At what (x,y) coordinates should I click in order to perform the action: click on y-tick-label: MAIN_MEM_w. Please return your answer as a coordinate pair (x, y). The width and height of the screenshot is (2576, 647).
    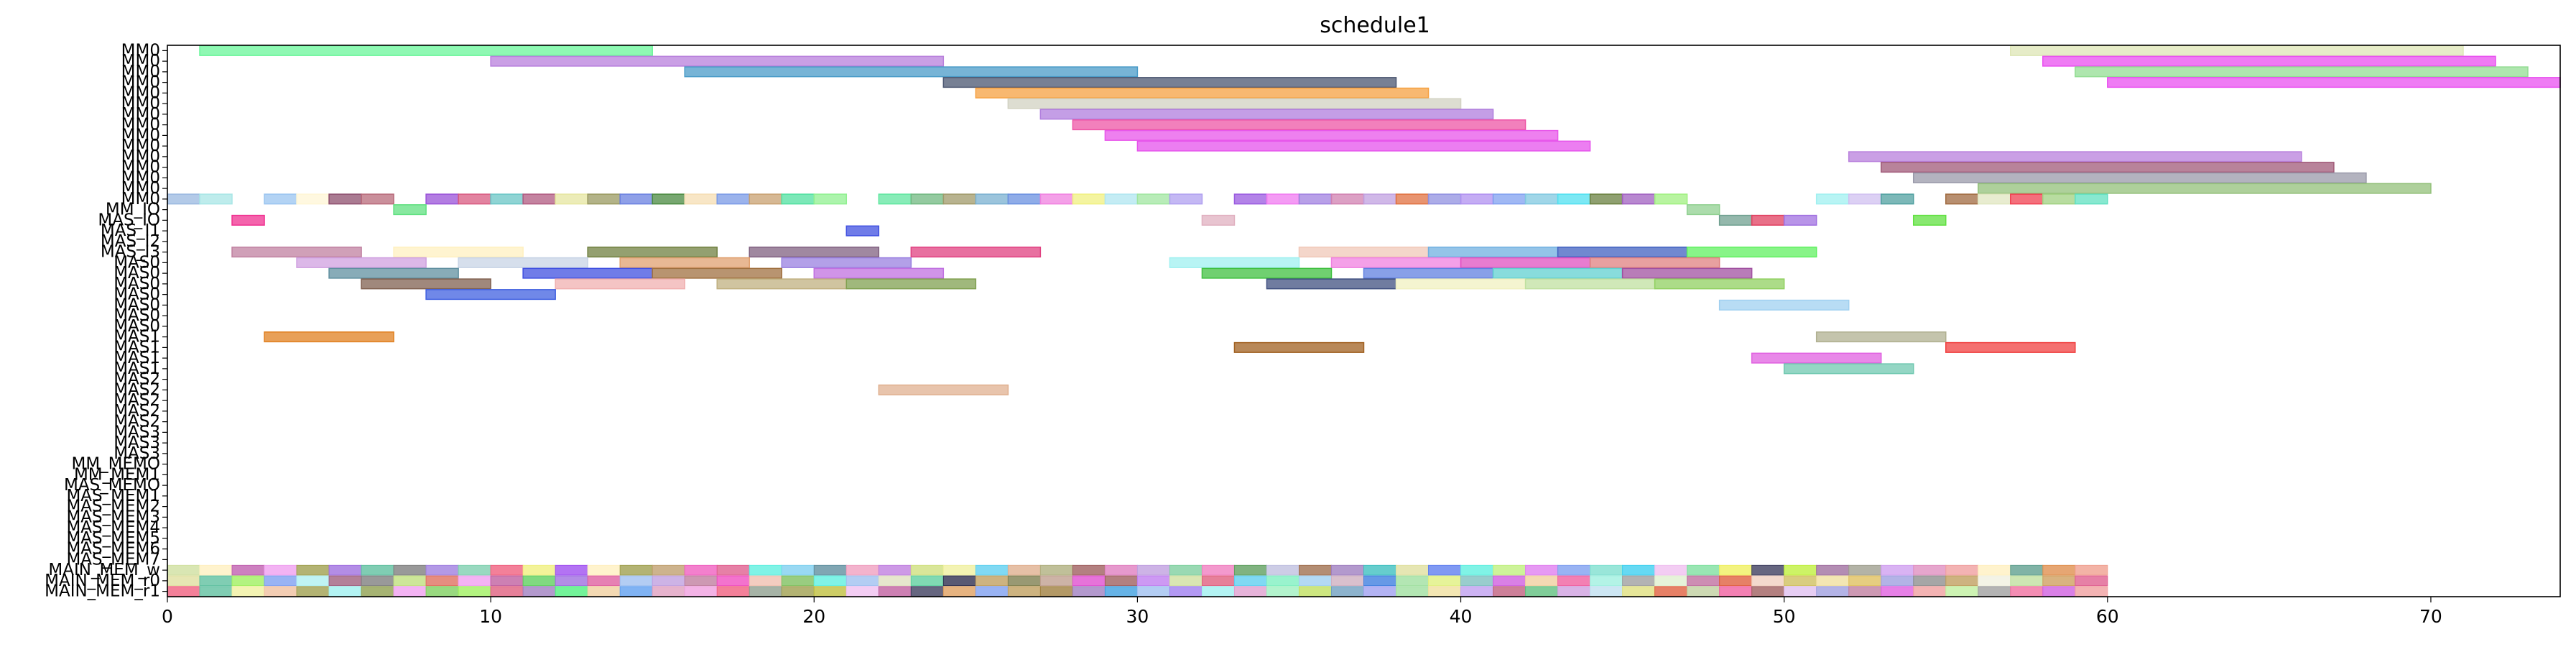
    Looking at the image, I should click on (104, 570).